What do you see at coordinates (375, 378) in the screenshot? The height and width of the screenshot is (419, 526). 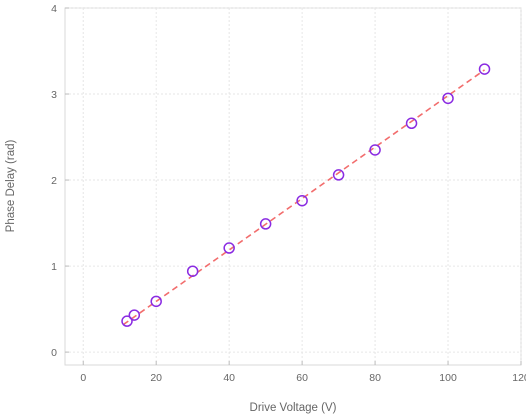 I see `x-tick-label: 80` at bounding box center [375, 378].